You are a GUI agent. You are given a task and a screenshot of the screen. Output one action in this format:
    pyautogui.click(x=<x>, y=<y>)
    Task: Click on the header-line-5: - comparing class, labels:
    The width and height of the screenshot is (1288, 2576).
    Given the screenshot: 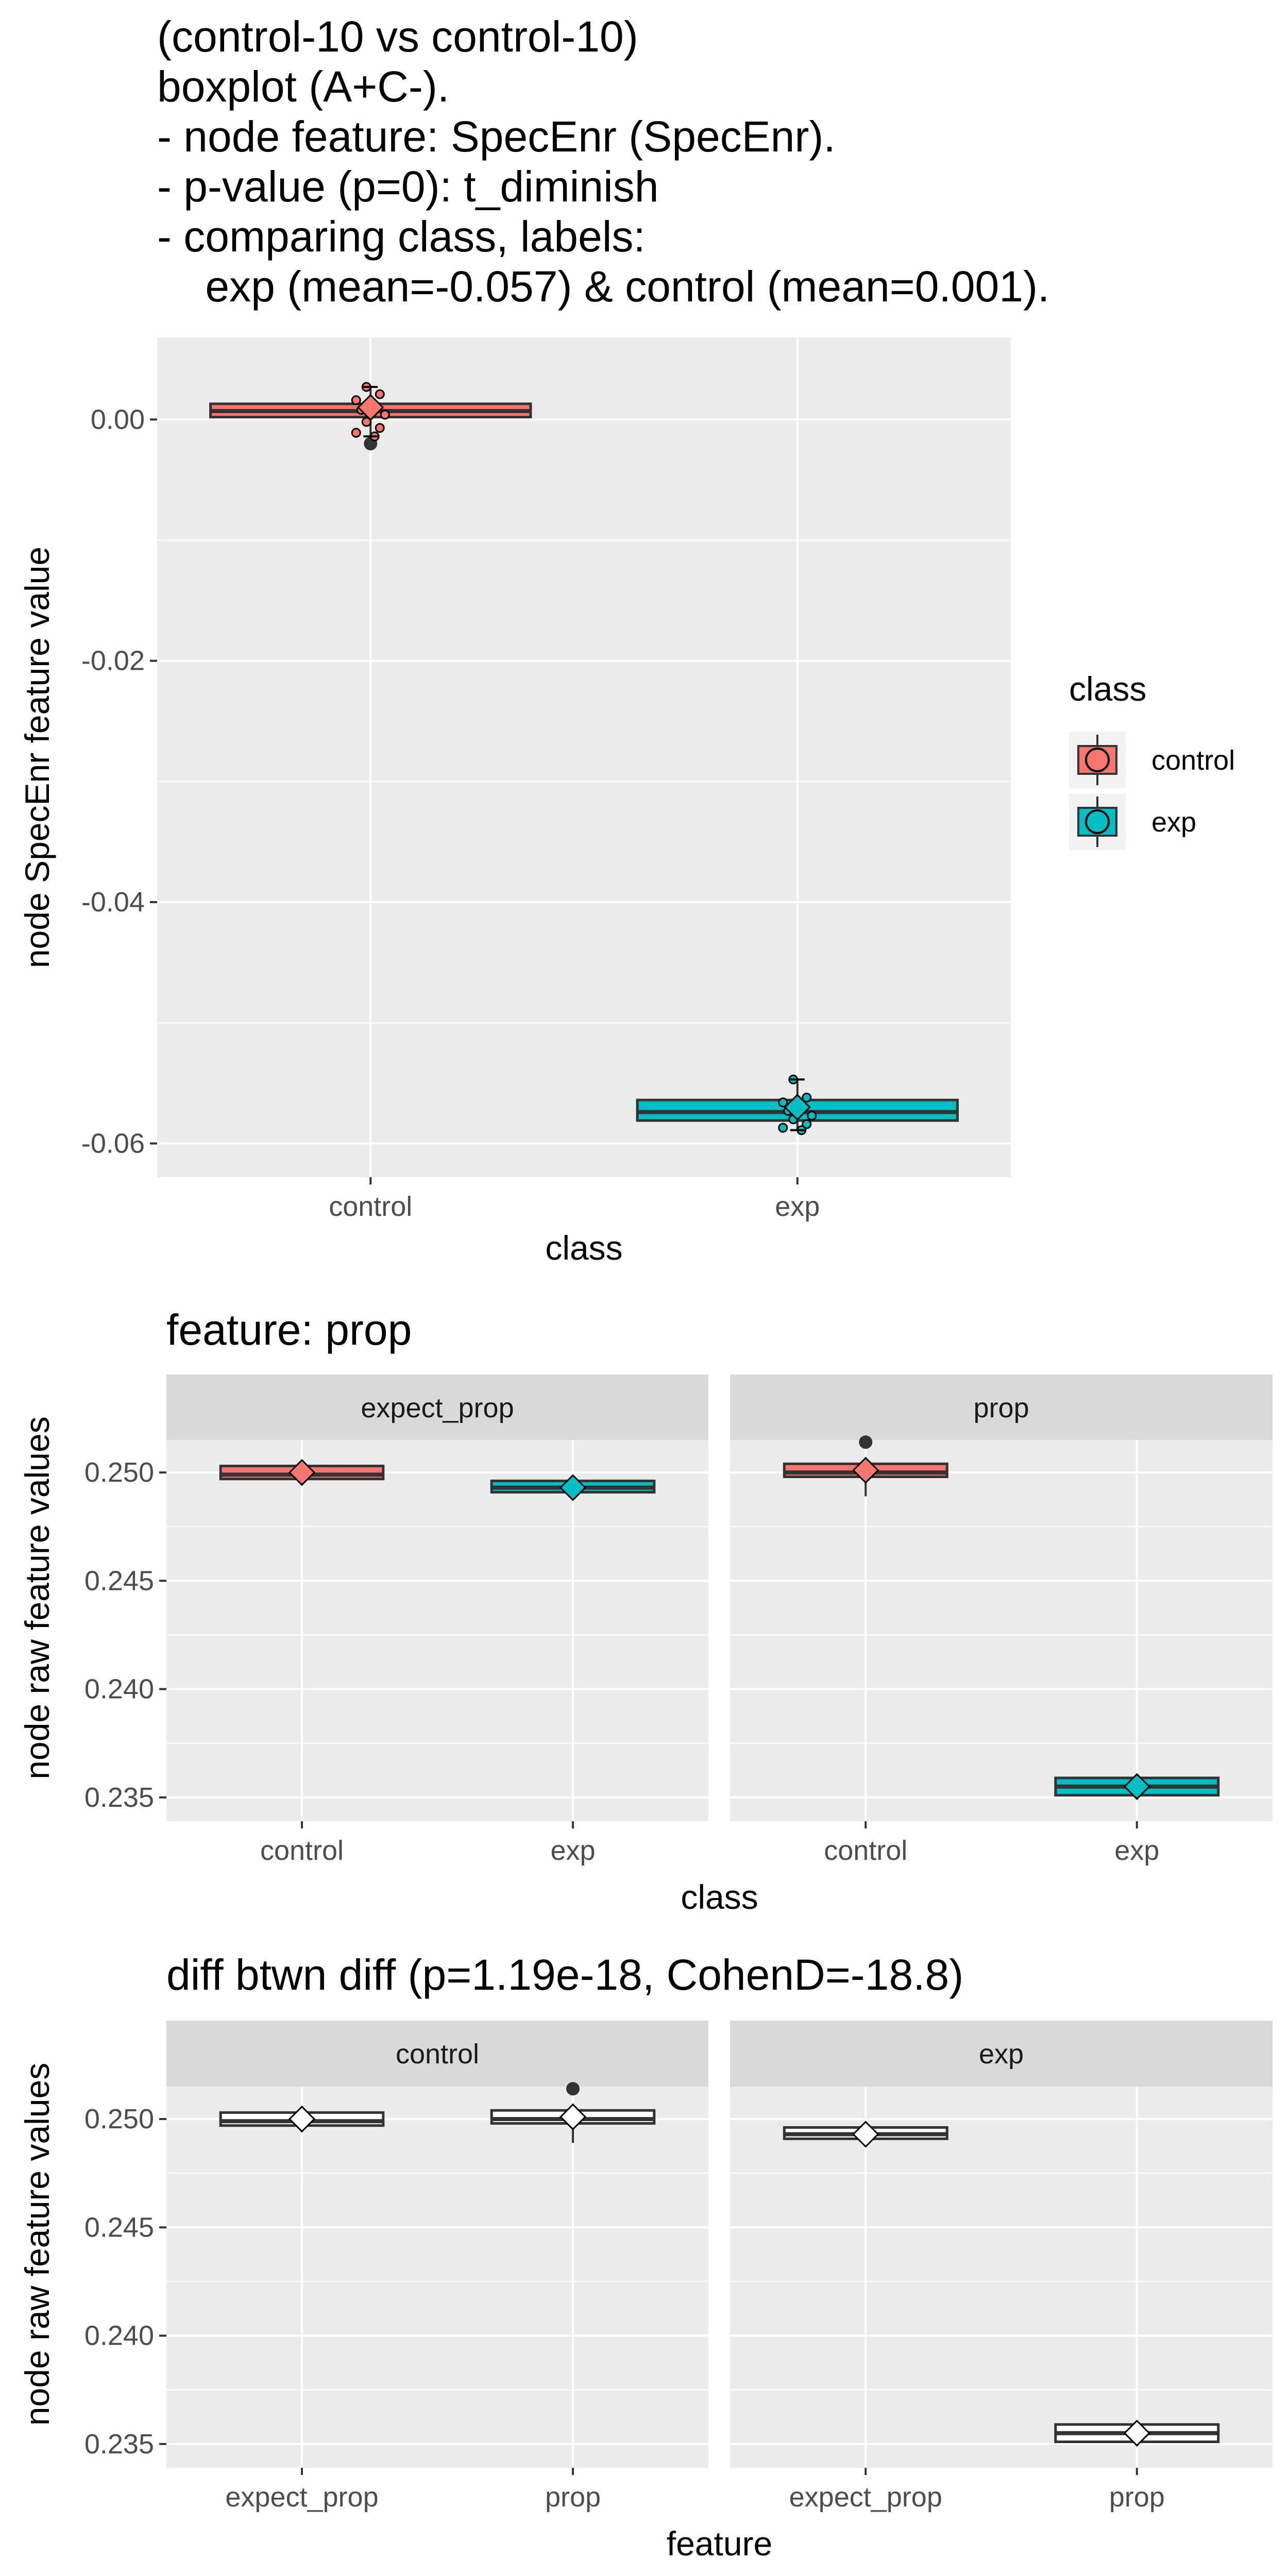 What is the action you would take?
    pyautogui.click(x=401, y=236)
    